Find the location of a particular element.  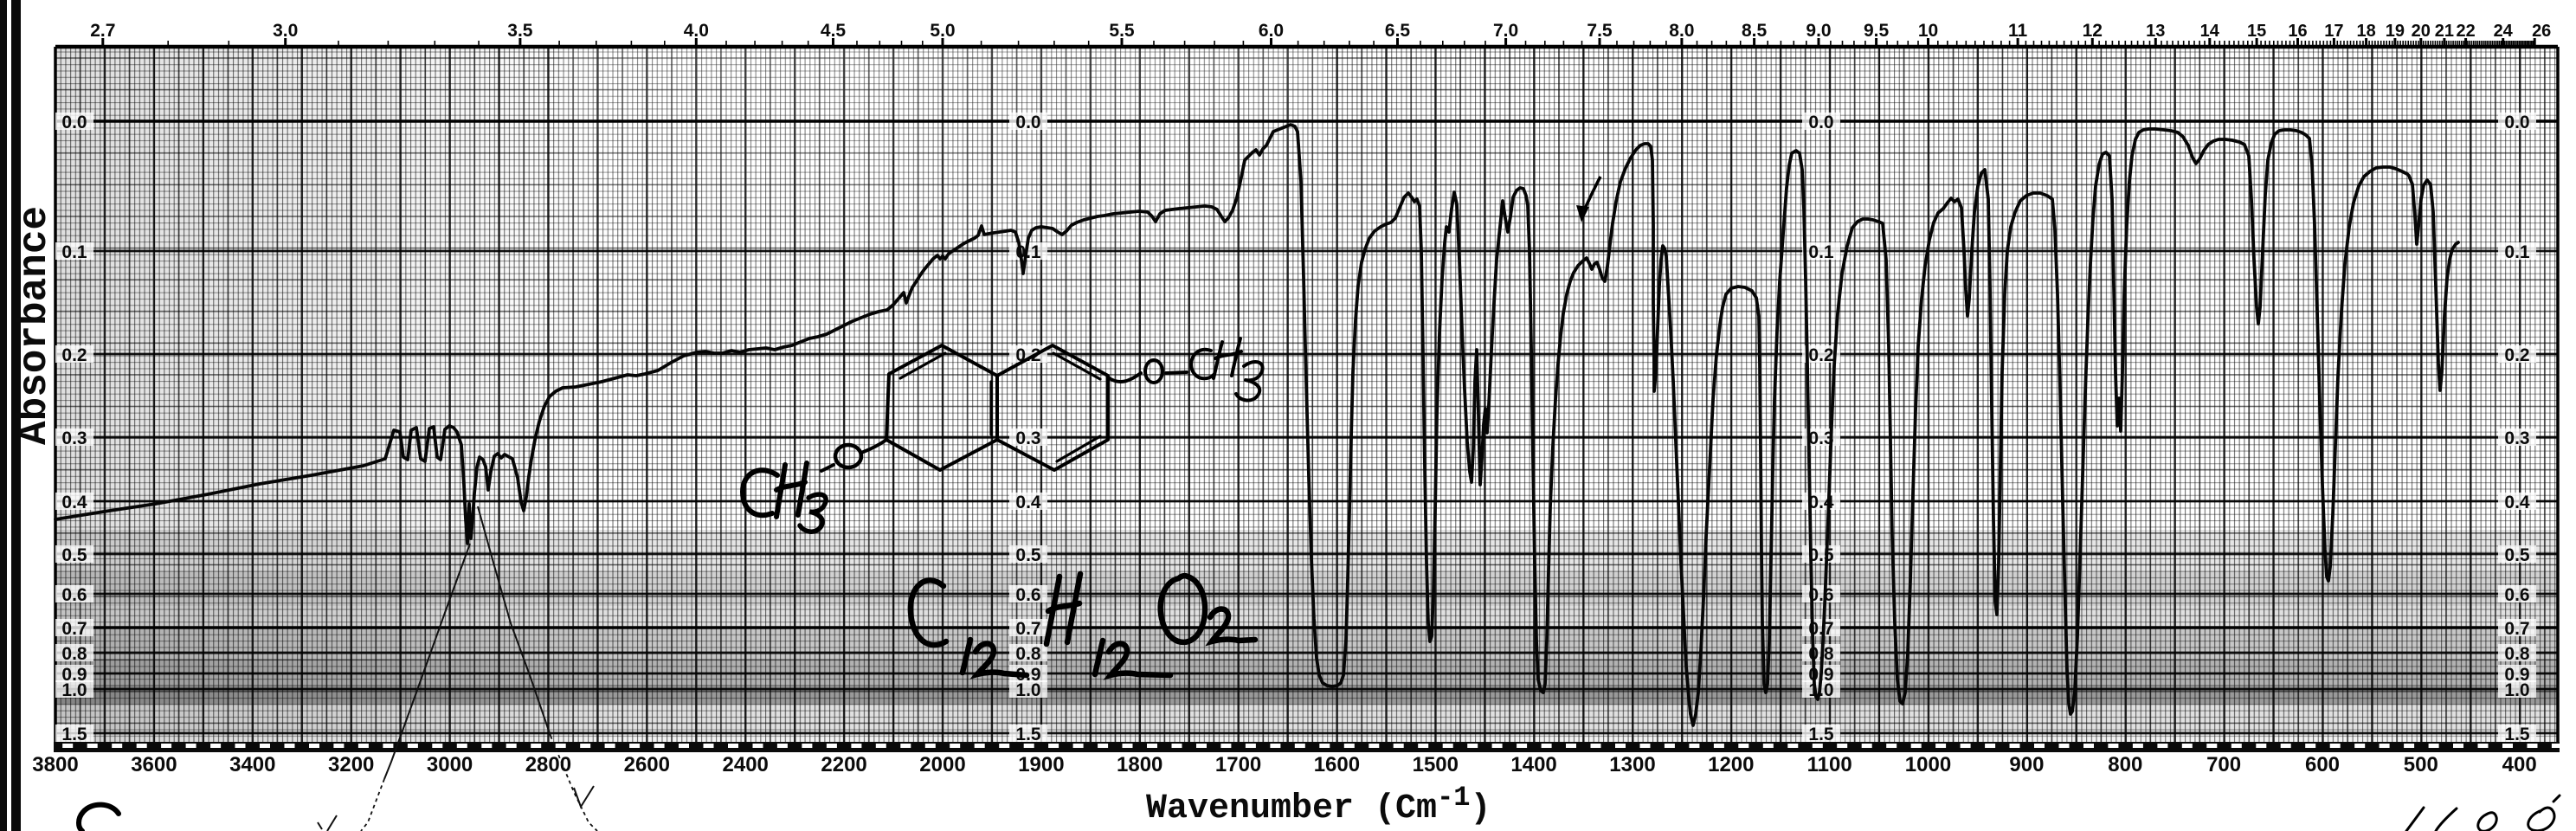

svg-text: 24 is located at coordinates (2504, 31).